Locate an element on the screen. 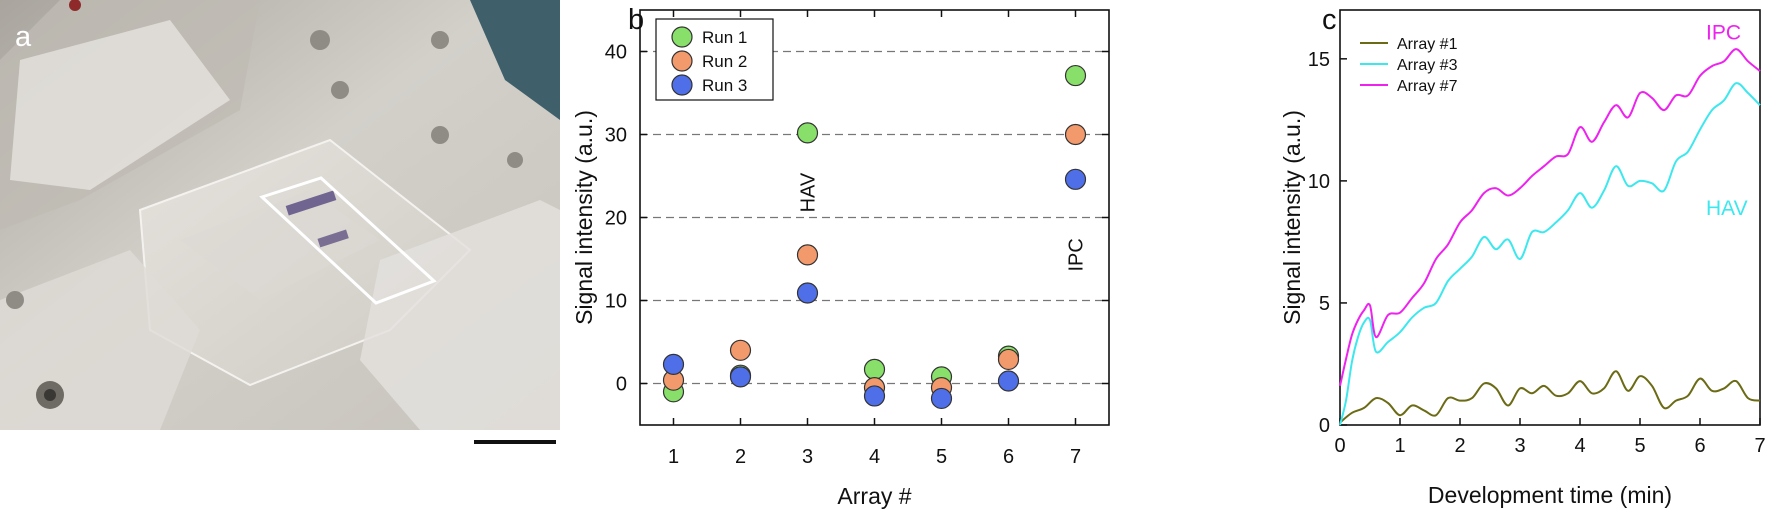 This screenshot has width=1773, height=514. x-tick-label: 0 is located at coordinates (1339, 446).